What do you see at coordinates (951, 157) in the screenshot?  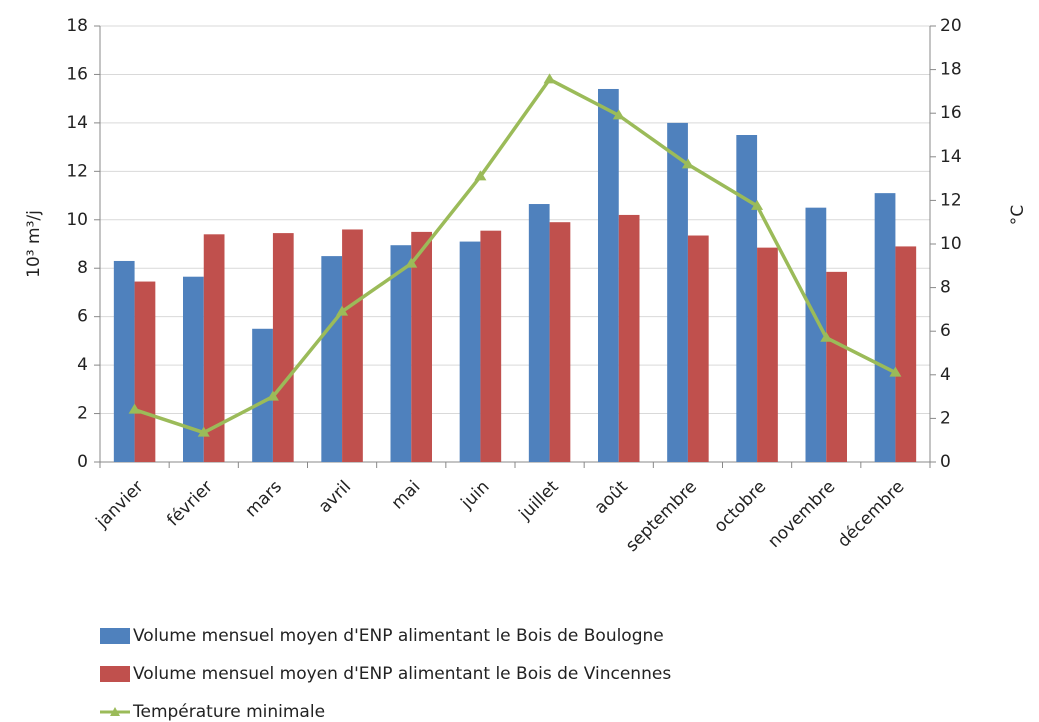 I see `y2-tick-label: 14` at bounding box center [951, 157].